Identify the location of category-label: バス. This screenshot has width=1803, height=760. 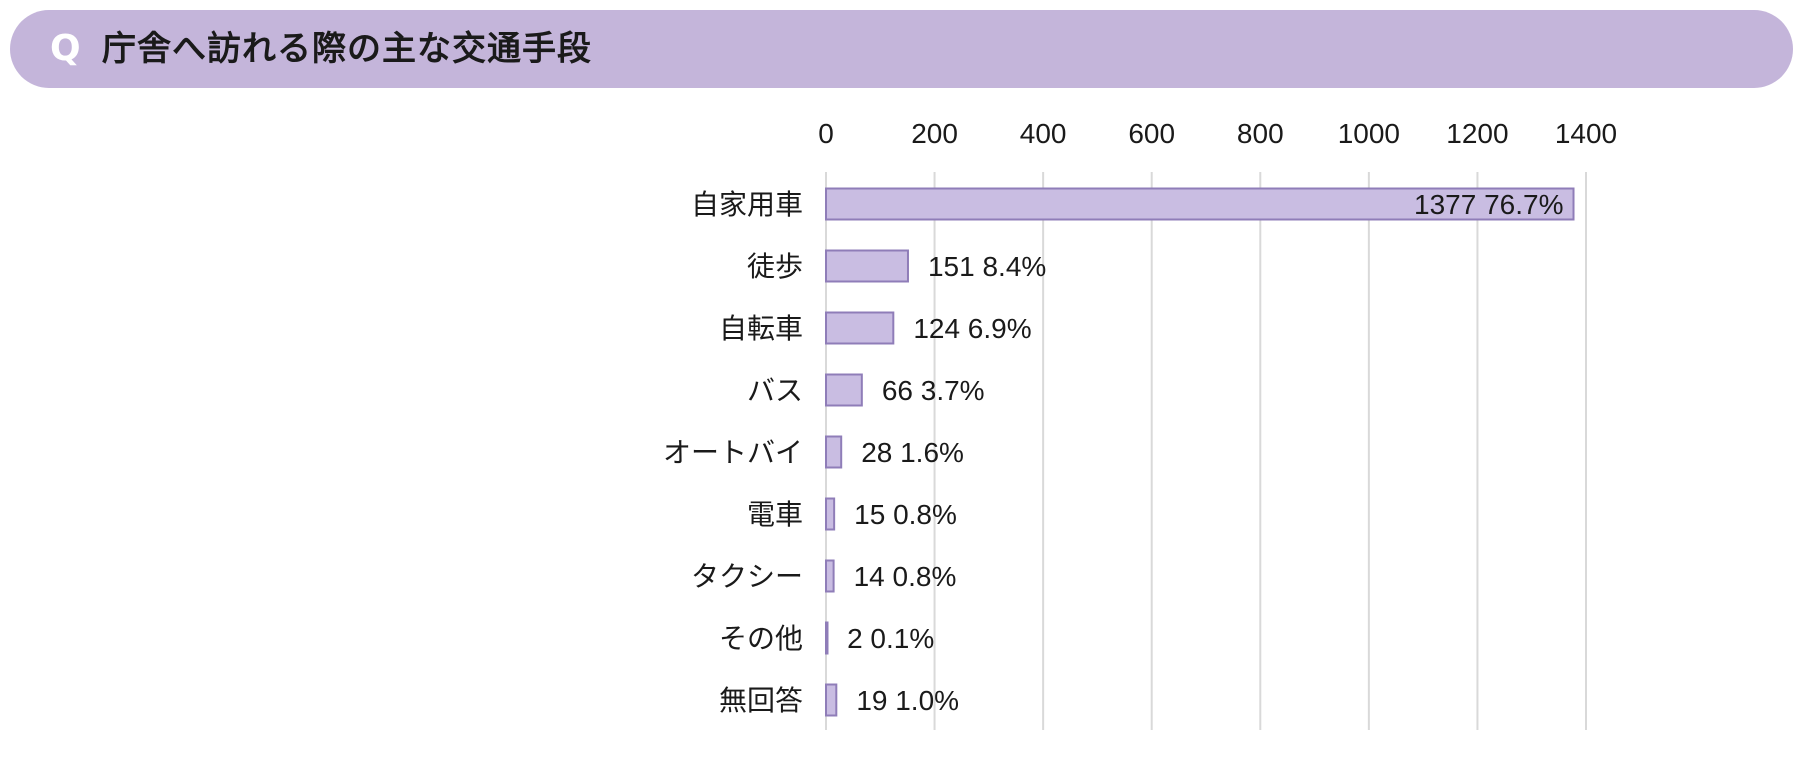
(775, 390).